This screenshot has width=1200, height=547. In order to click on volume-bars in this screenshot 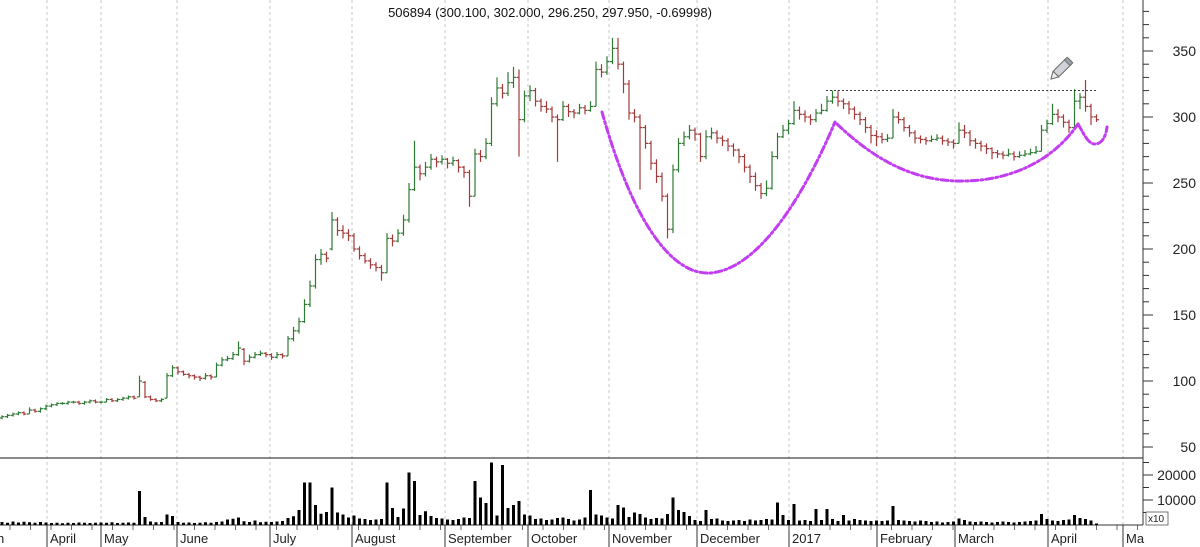, I will do `click(549, 493)`.